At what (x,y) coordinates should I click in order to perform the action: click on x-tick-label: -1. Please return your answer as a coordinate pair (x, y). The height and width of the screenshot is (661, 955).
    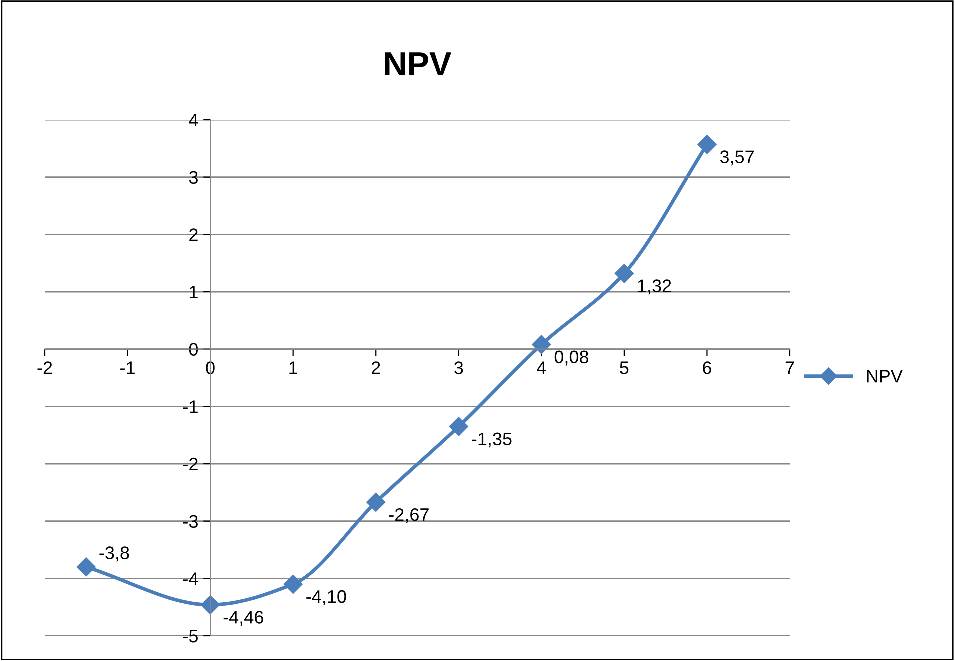
    Looking at the image, I should click on (127, 368).